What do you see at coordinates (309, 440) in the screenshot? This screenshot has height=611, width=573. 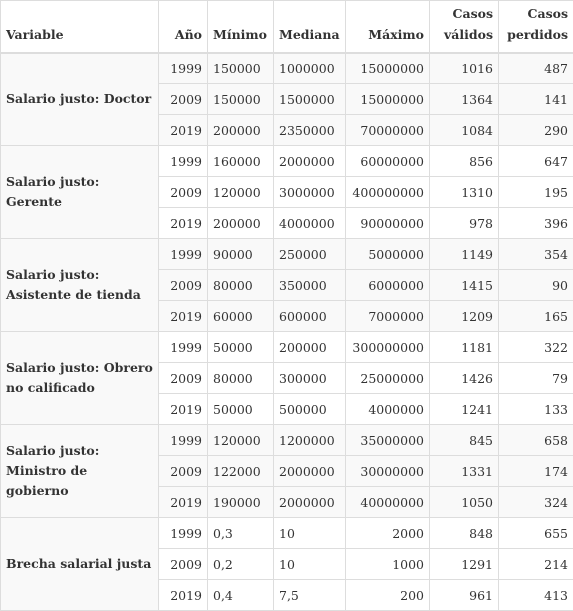 I see `median-cell: 1200000` at bounding box center [309, 440].